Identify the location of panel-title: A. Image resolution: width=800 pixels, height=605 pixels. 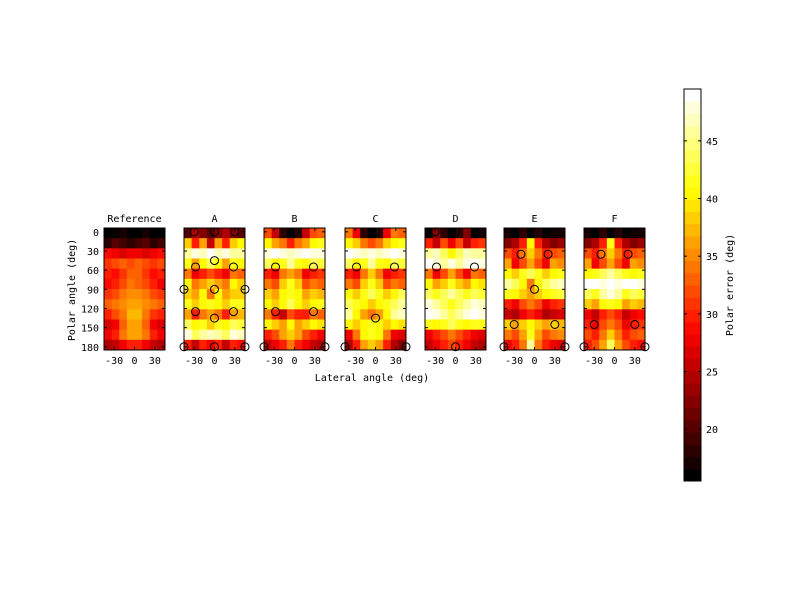
(214, 219).